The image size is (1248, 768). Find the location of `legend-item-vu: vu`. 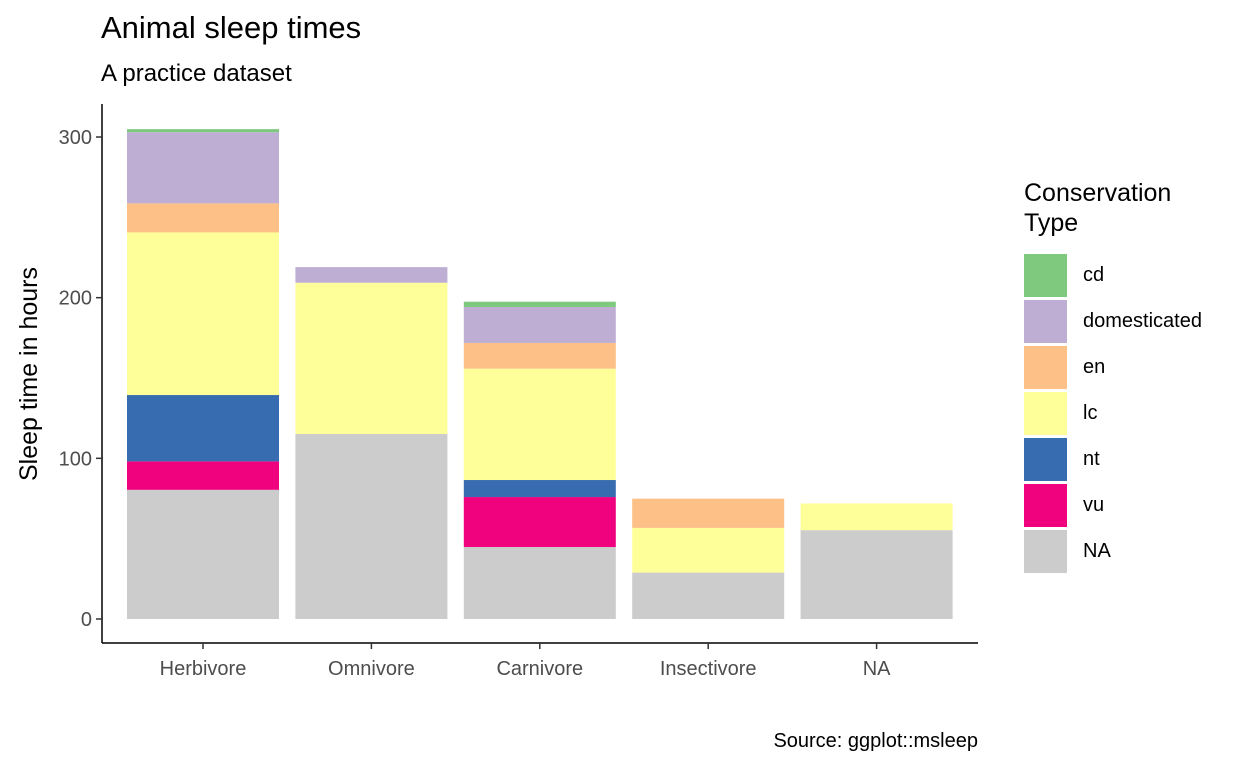

legend-item-vu: vu is located at coordinates (1119, 505).